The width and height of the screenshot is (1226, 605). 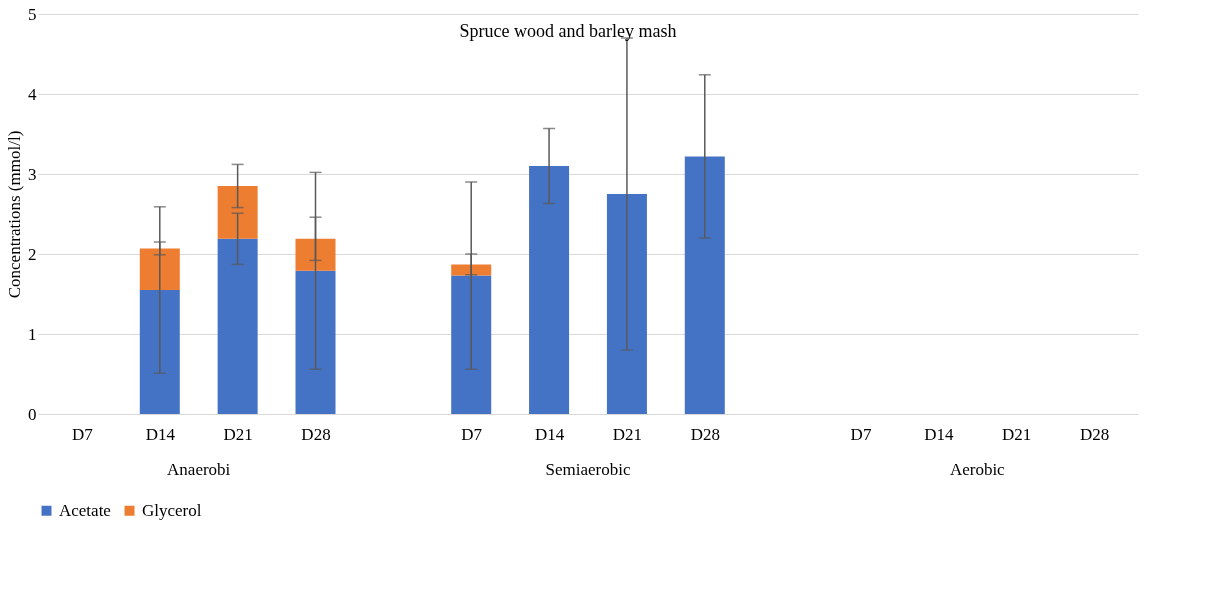 What do you see at coordinates (172, 510) in the screenshot?
I see `legend-label: Glycerol` at bounding box center [172, 510].